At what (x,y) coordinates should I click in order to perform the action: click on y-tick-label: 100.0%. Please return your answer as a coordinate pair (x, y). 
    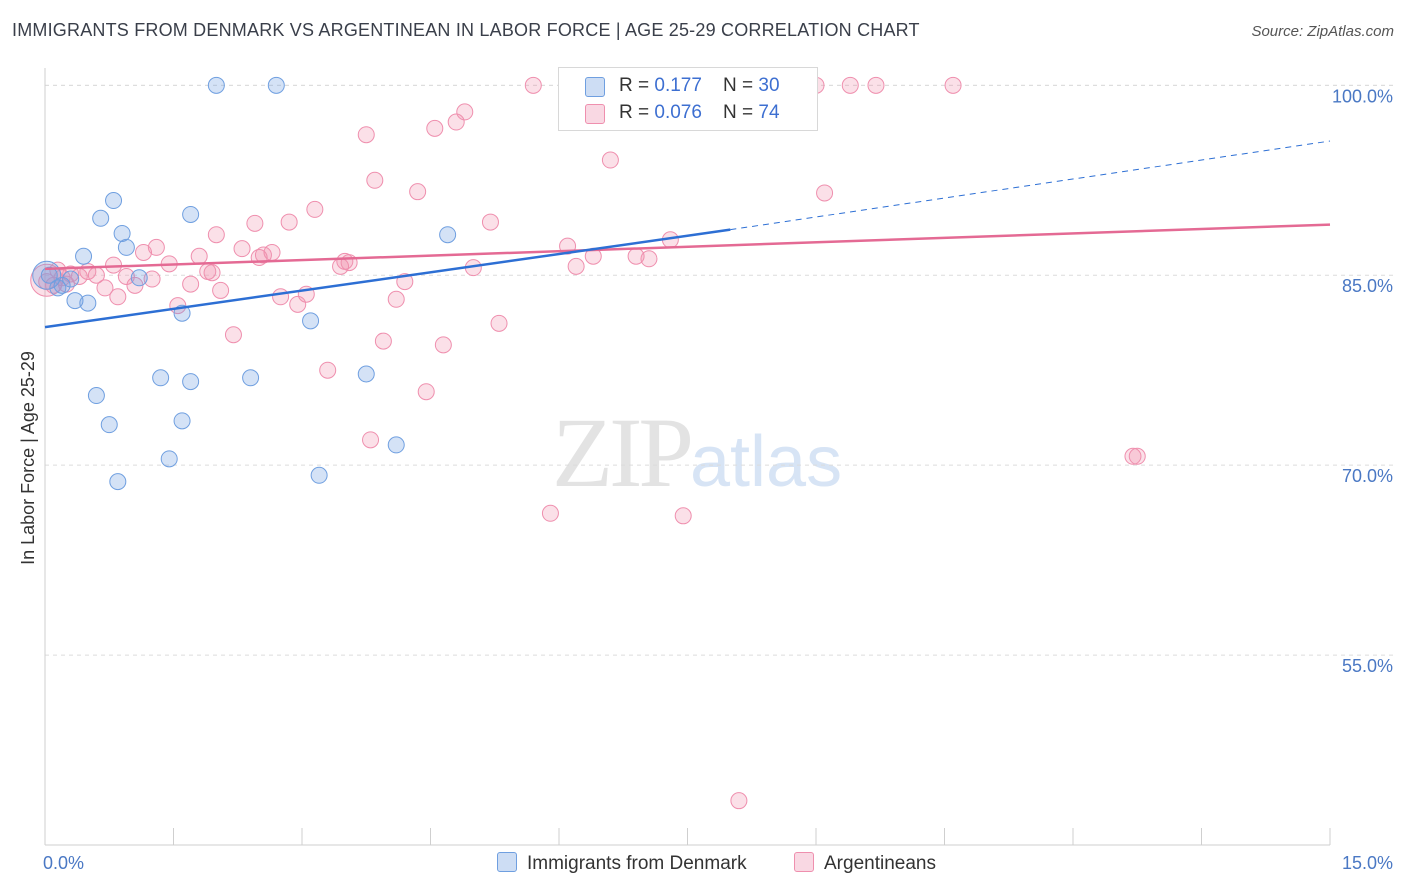
    Looking at the image, I should click on (1362, 96).